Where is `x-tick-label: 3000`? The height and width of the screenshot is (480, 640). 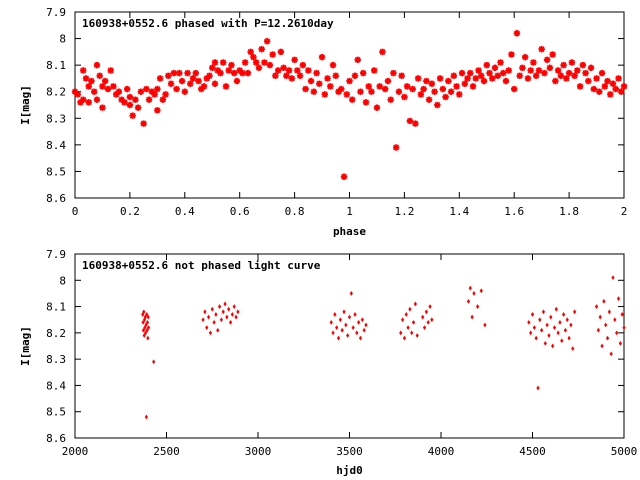 x-tick-label: 3000 is located at coordinates (258, 451).